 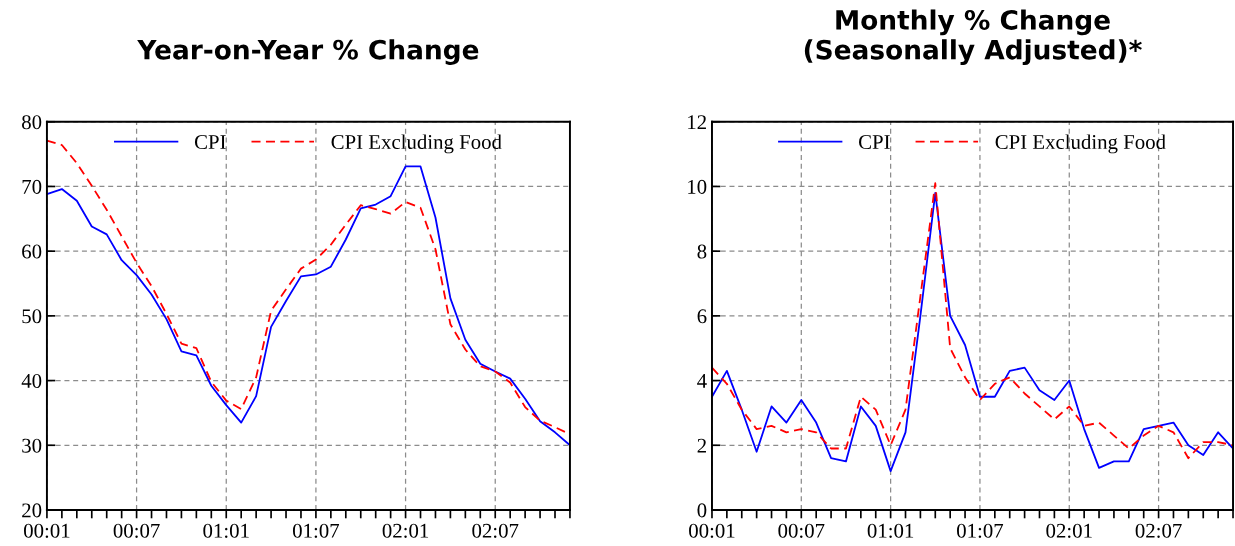 I want to click on y-tick-label: 50, so click(x=32, y=316).